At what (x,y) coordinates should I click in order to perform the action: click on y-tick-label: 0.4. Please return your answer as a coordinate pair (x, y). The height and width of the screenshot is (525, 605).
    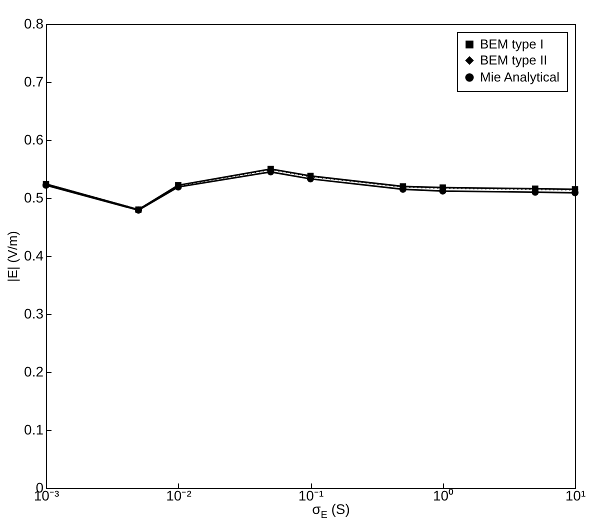
    Looking at the image, I should click on (34, 256).